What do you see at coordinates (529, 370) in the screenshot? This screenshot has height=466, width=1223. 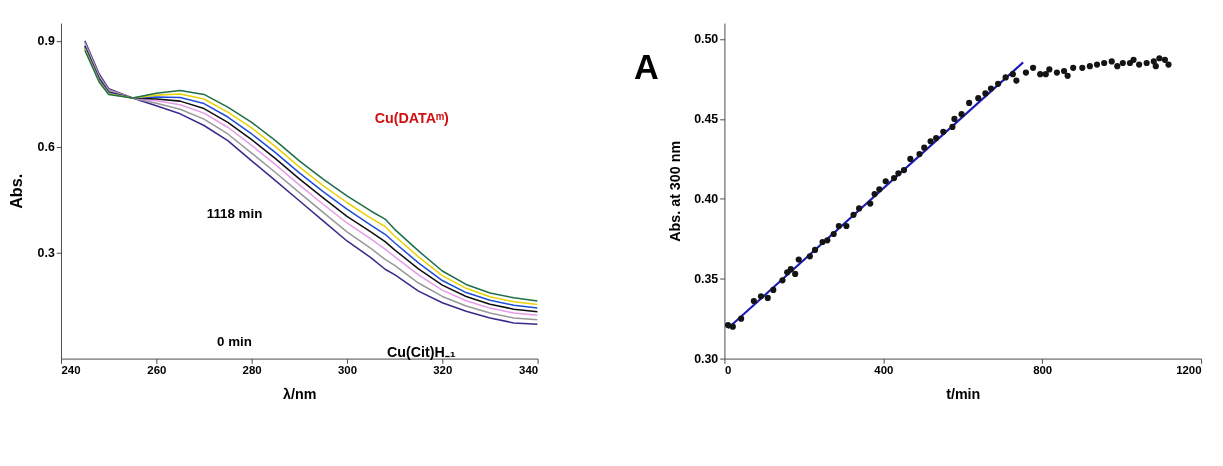 I see `x-tick-label: 340` at bounding box center [529, 370].